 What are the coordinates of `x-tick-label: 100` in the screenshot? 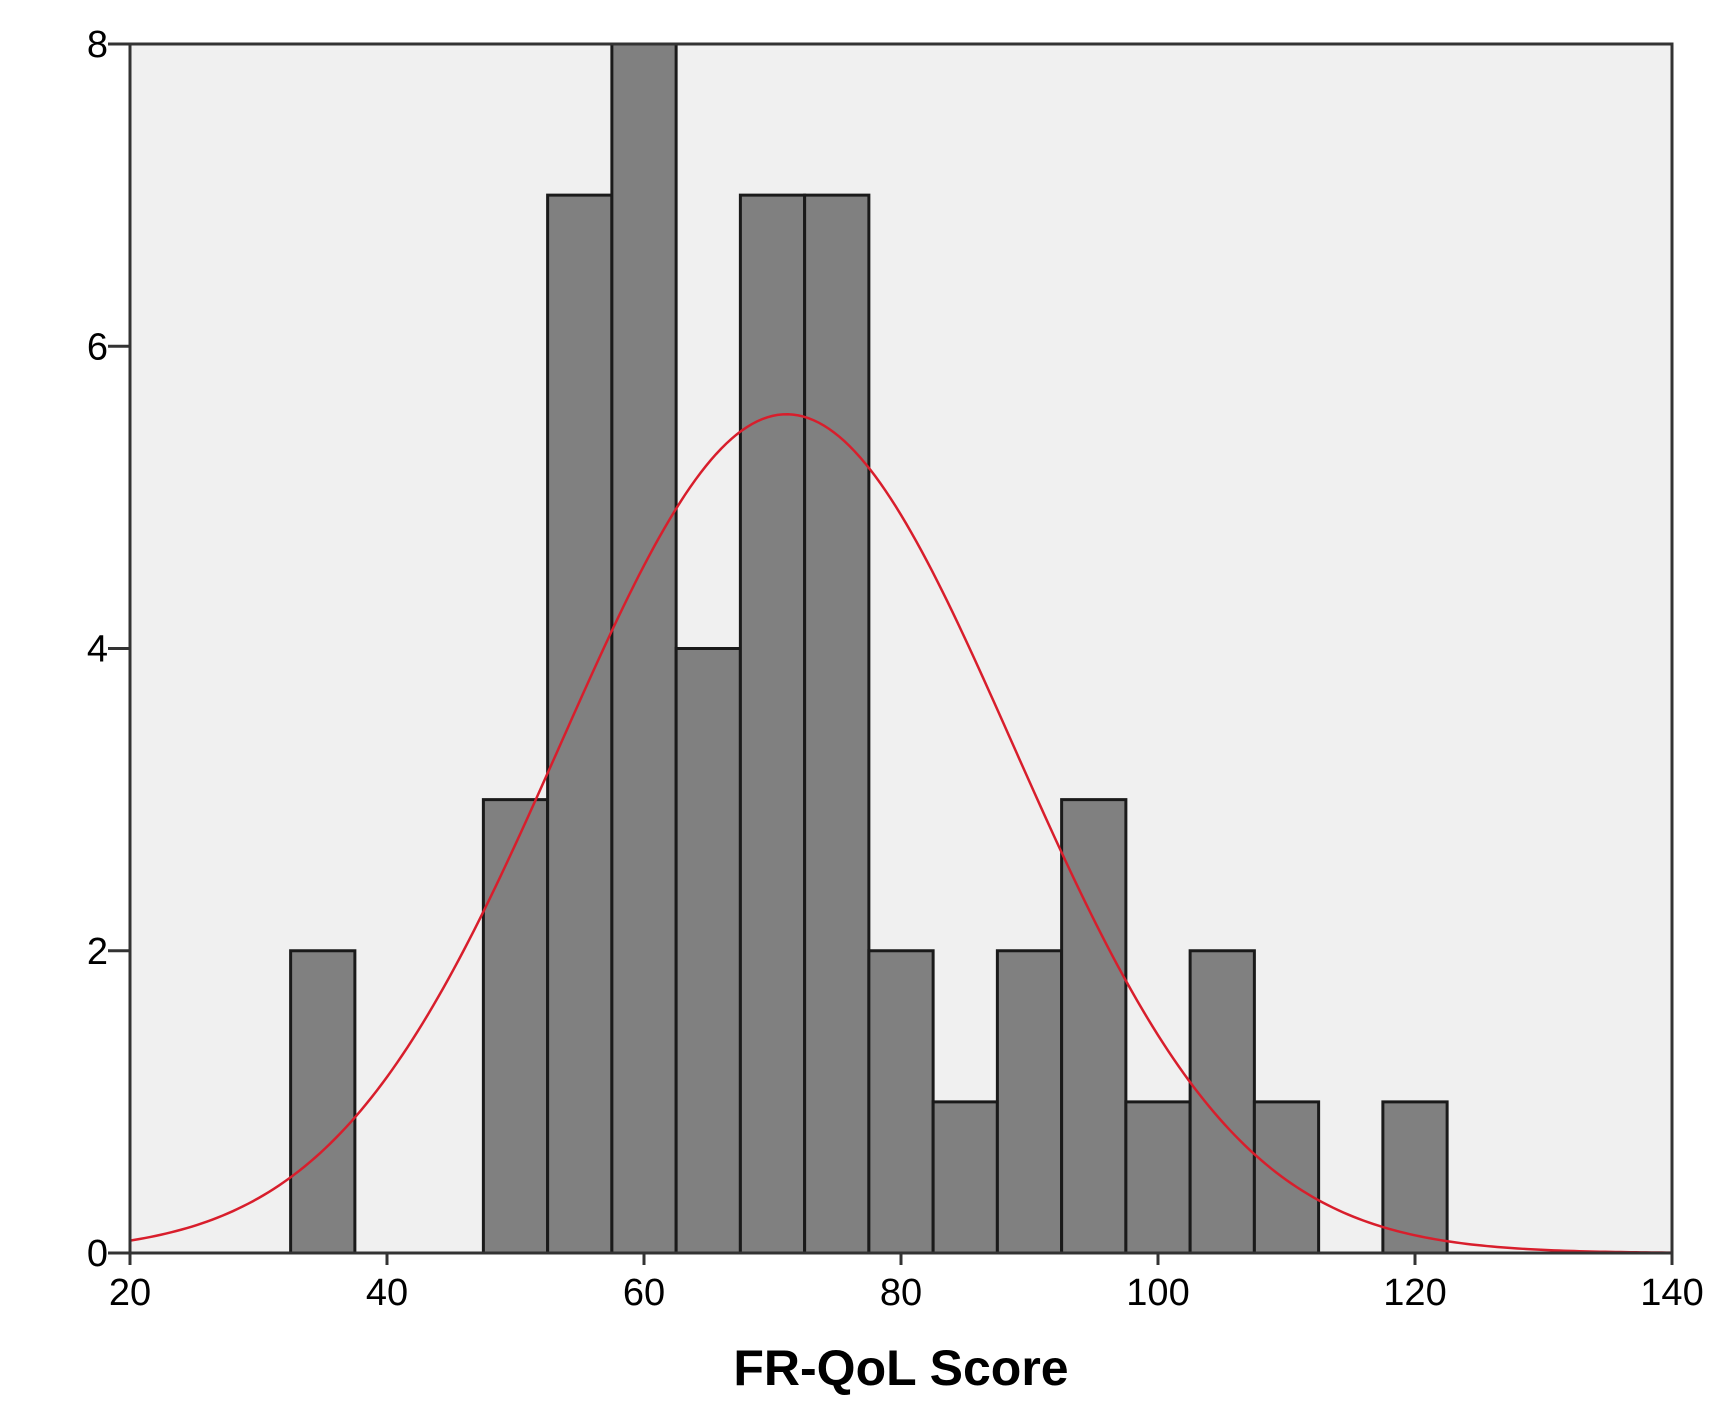 It's located at (1157, 1293).